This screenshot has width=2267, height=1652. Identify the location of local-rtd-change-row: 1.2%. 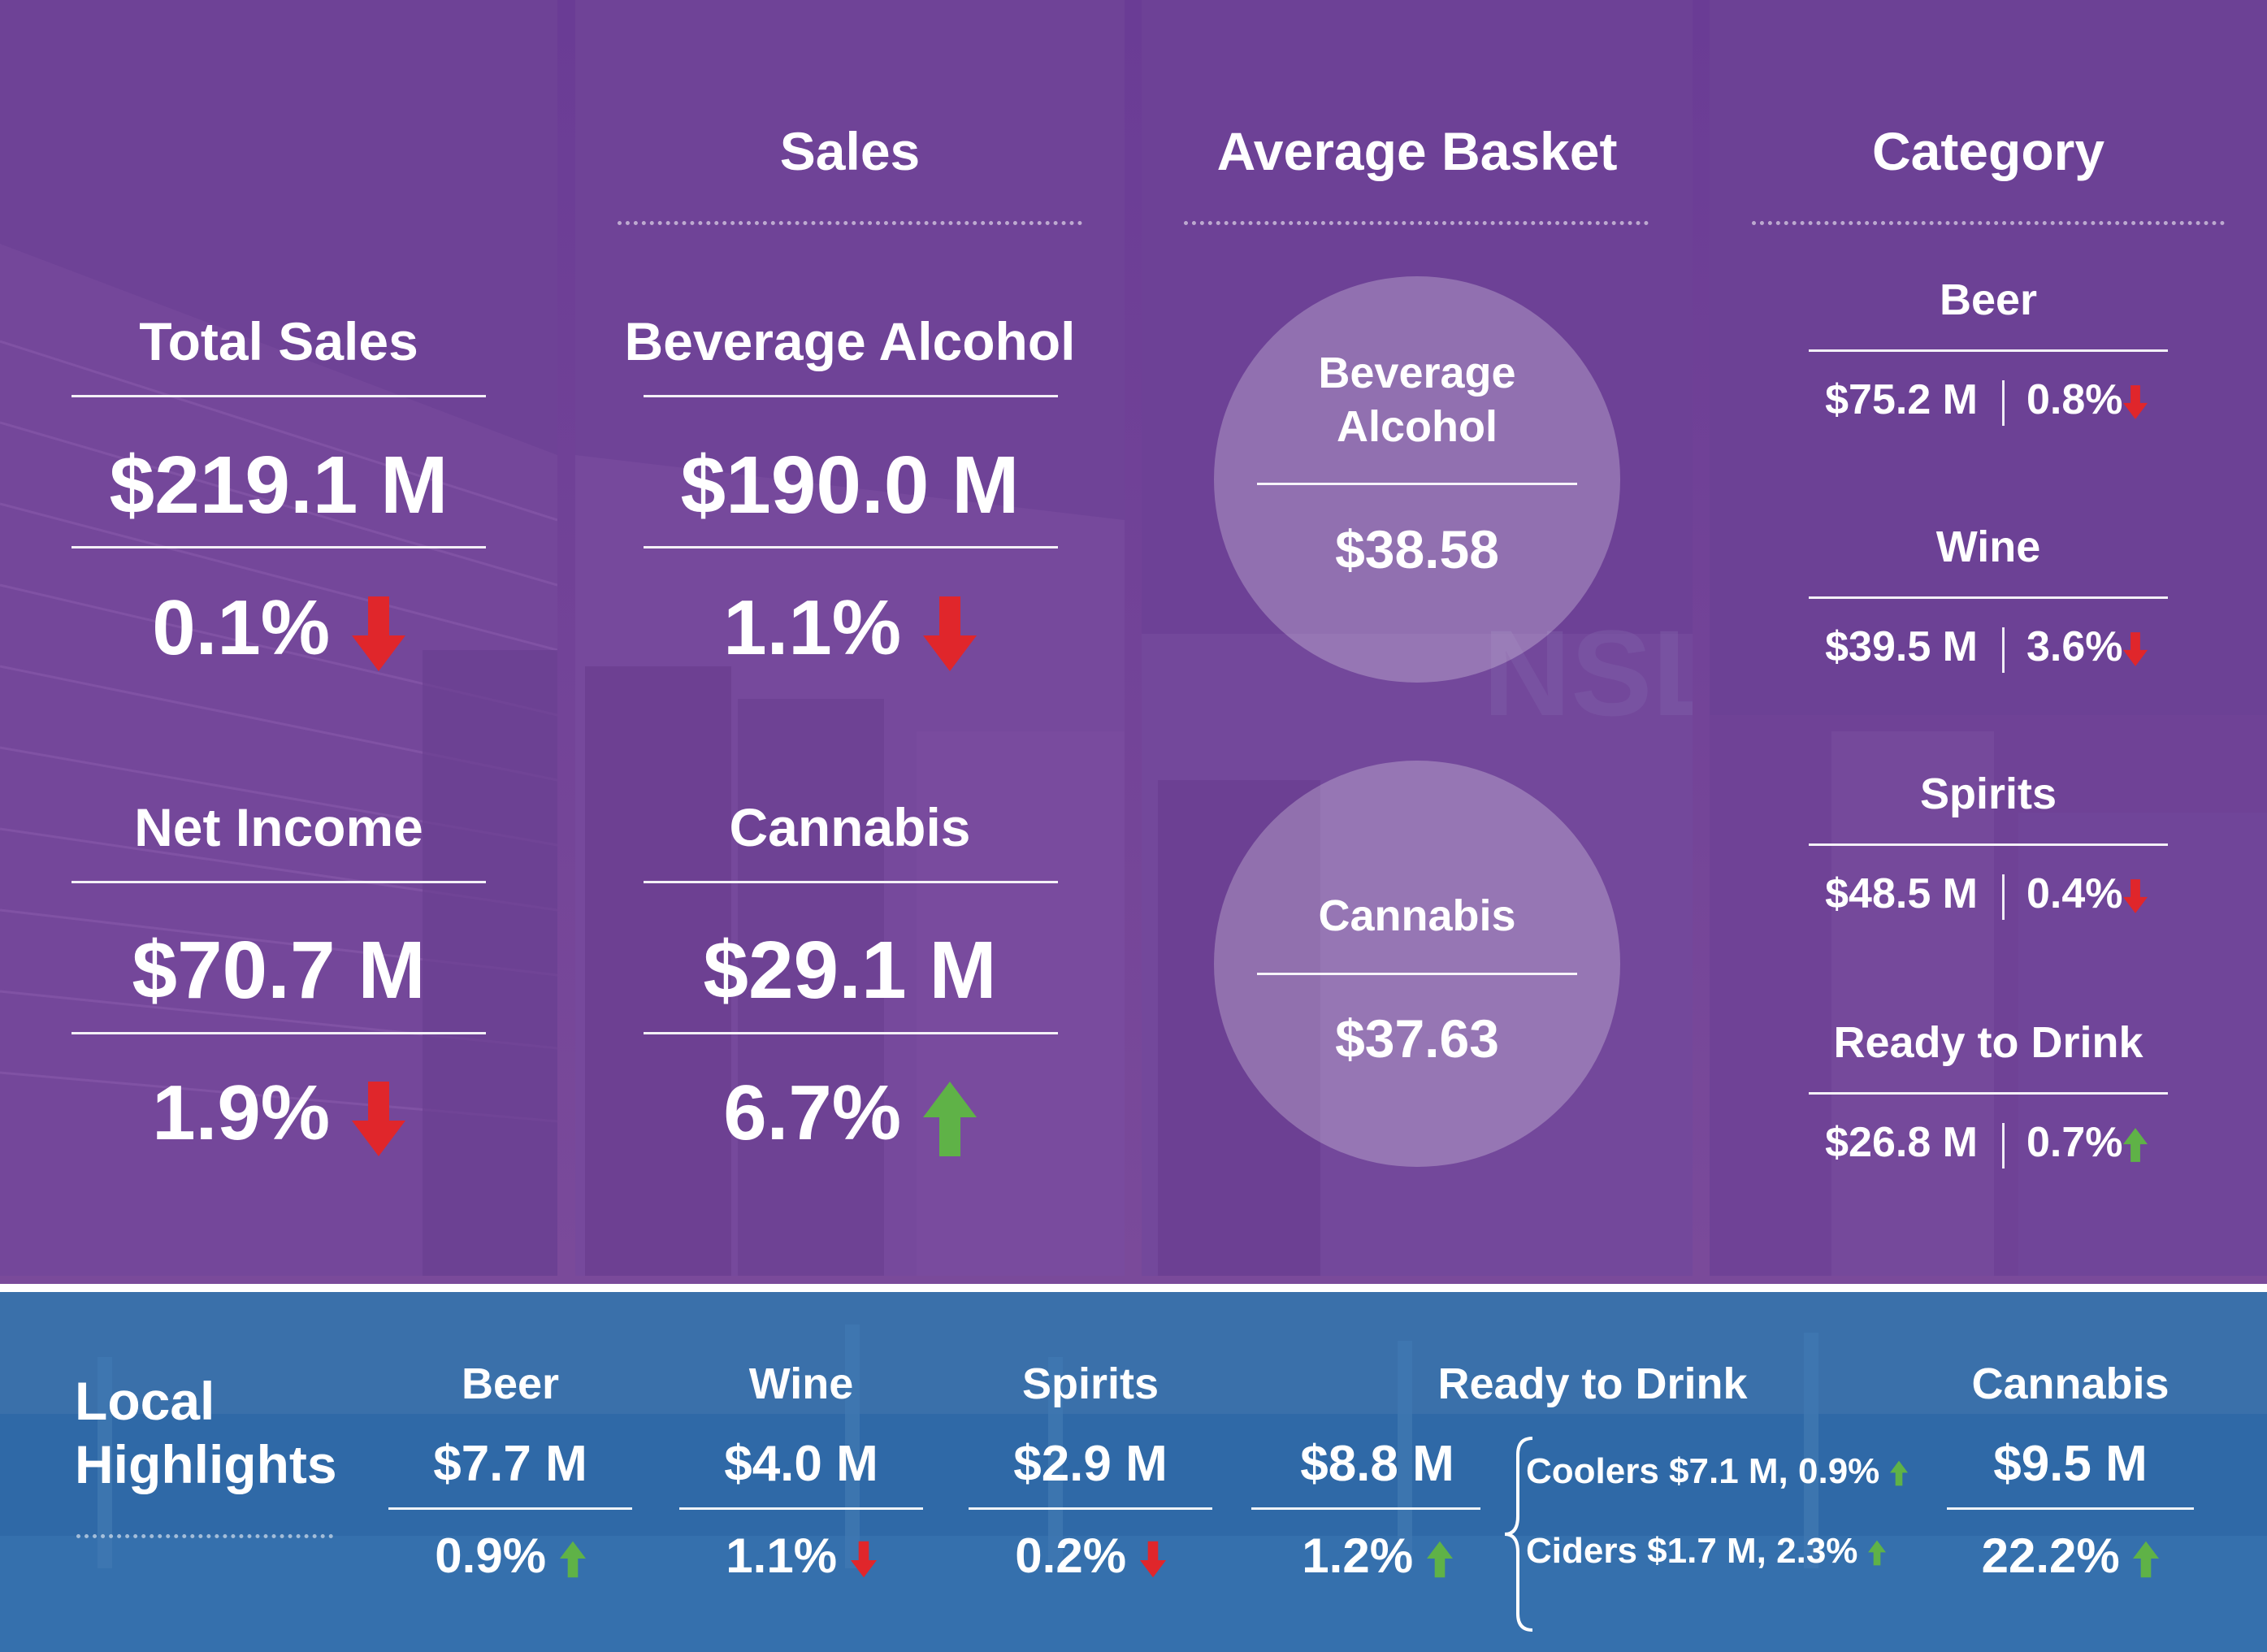
(1377, 1556).